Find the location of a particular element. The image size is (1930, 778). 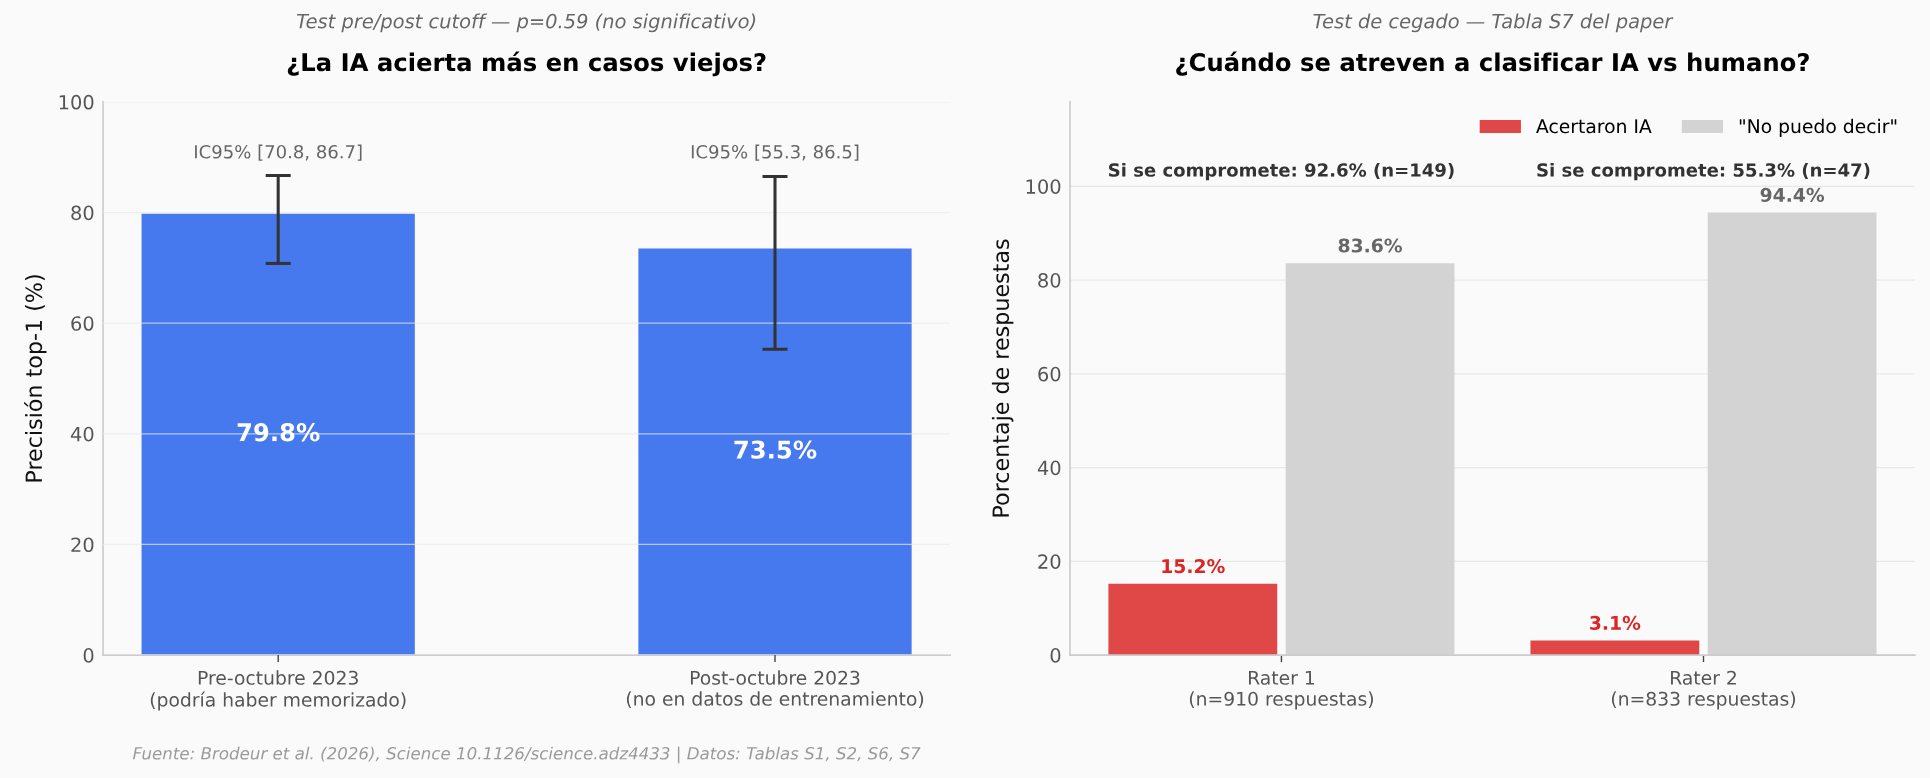

legend-label: "No puedo decir" is located at coordinates (1818, 127).